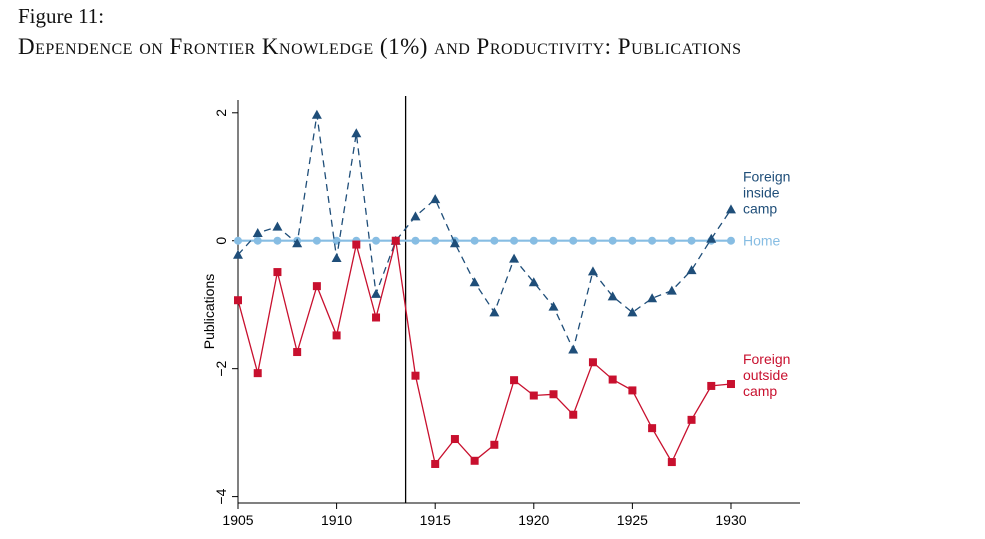 The image size is (985, 539). I want to click on series-label: inside, so click(761, 192).